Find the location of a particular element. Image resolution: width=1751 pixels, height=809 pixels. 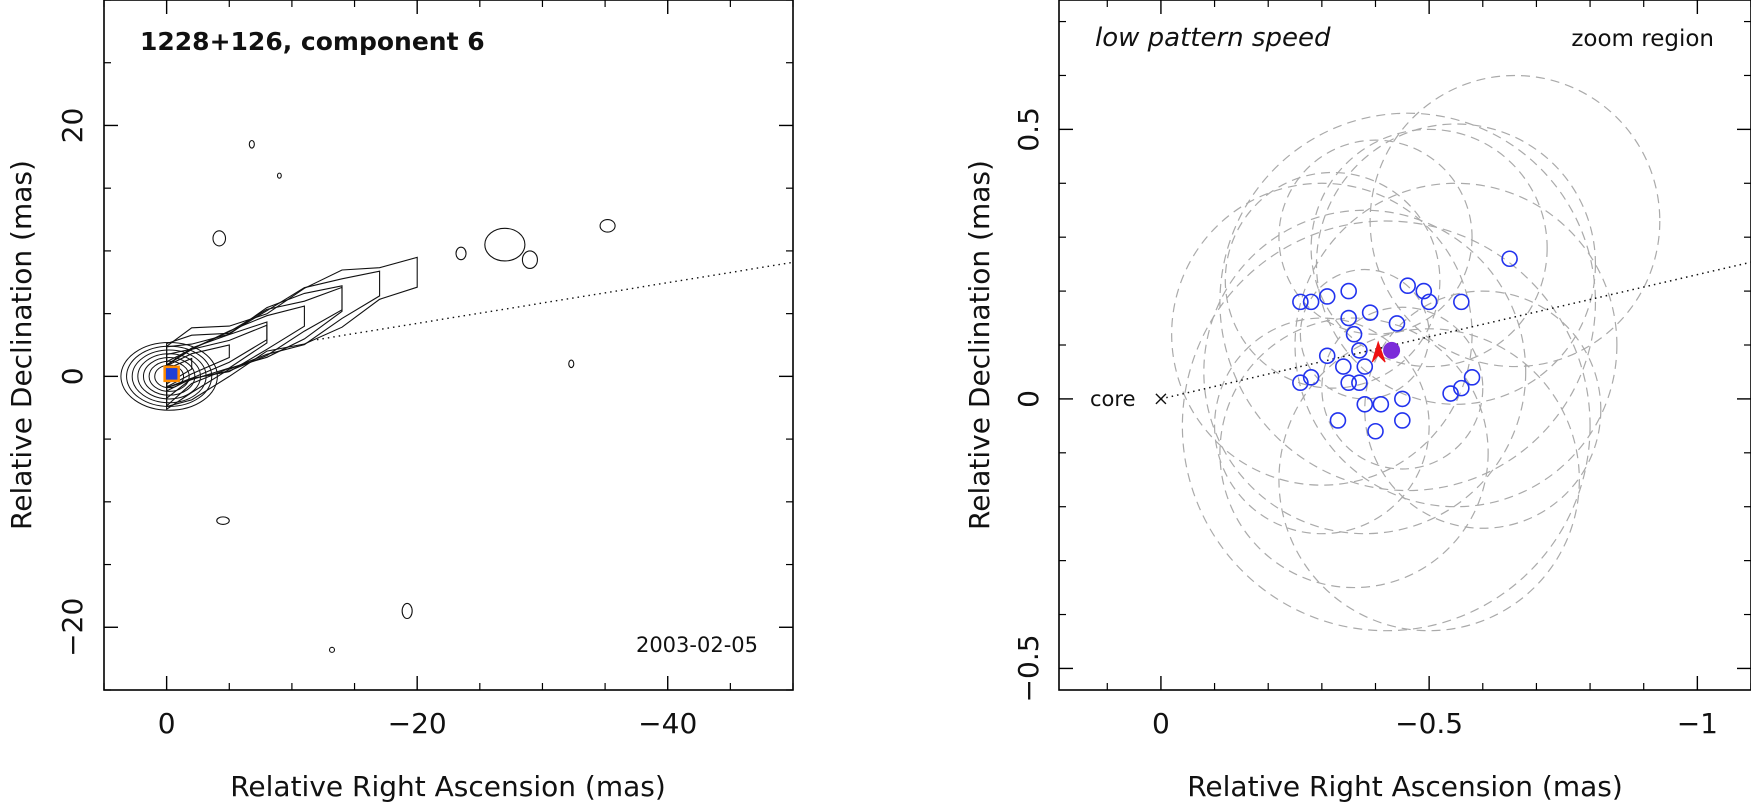

observation-date: 2003-02-05 is located at coordinates (697, 645).